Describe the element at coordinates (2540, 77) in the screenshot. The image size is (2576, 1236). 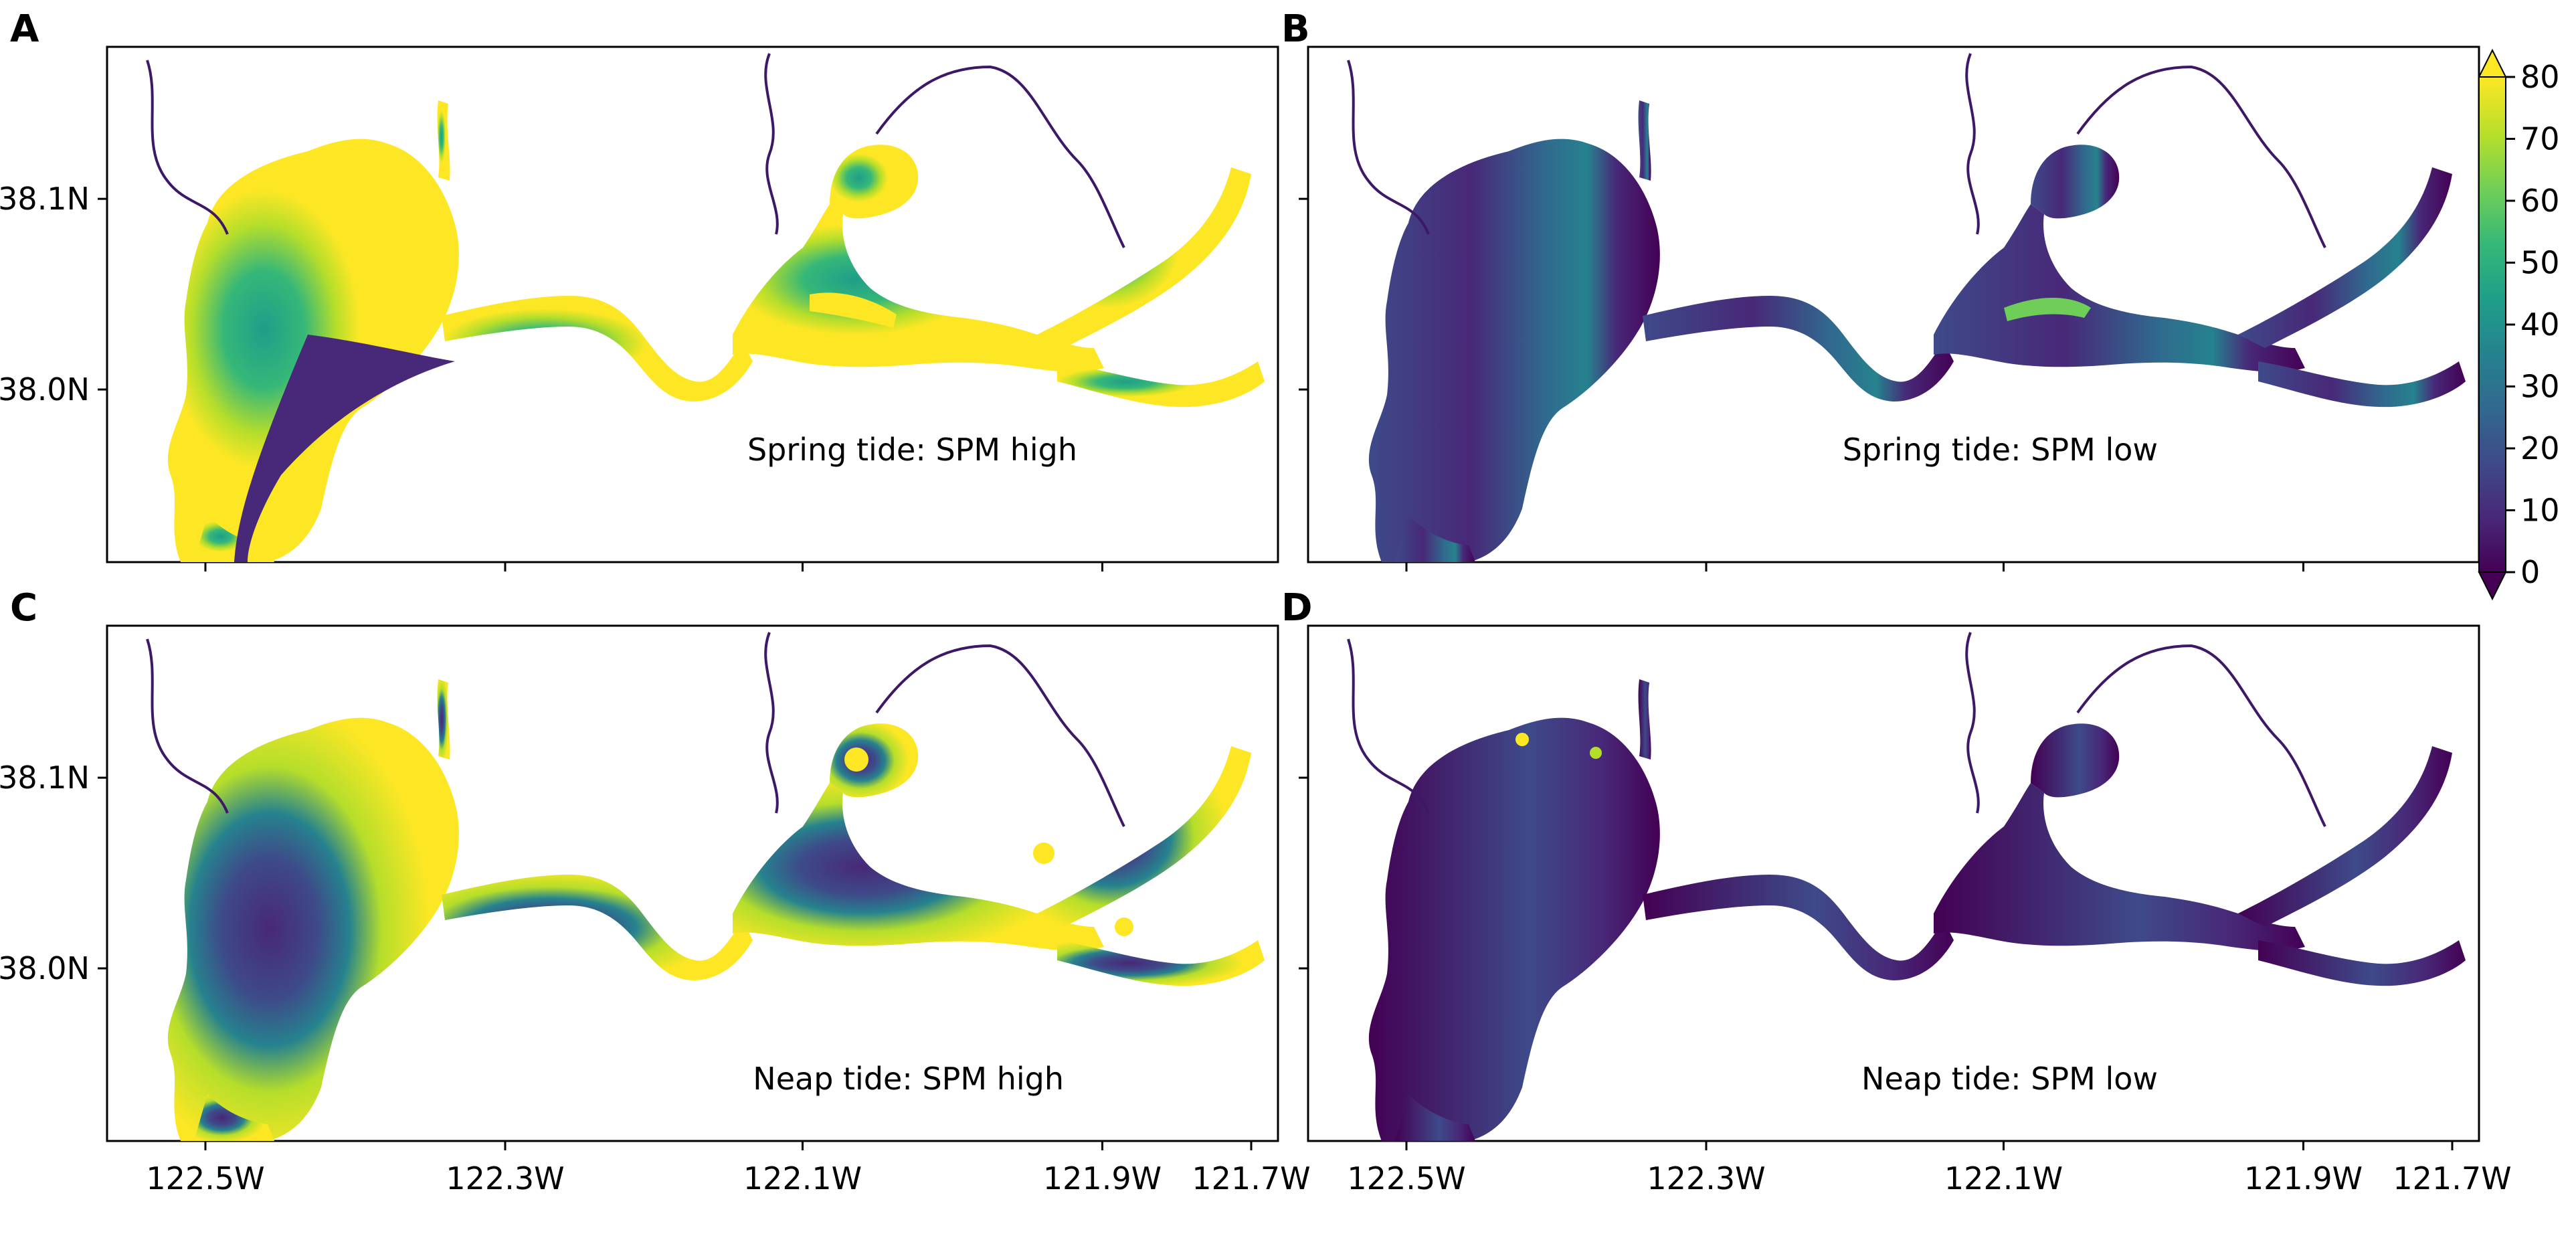
I see `colorbar-tick-label: 80` at that location.